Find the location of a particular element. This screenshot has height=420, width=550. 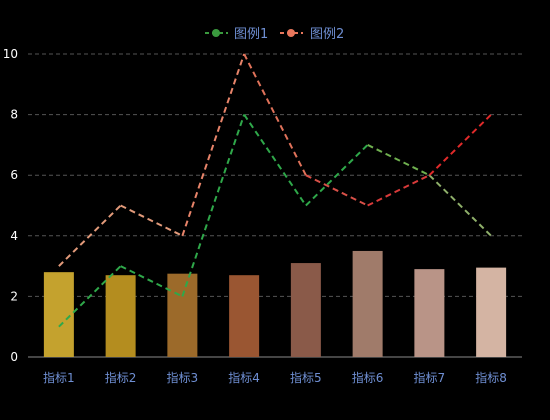

x-tick-label: 指标5 is located at coordinates (306, 377).